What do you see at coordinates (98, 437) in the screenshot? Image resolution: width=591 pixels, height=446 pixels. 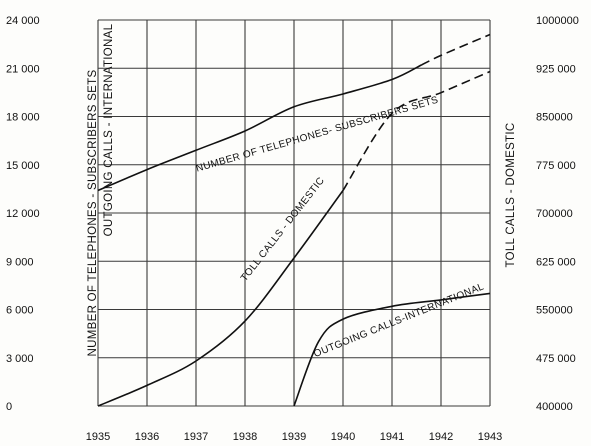 I see `x-tick-label: 1935` at bounding box center [98, 437].